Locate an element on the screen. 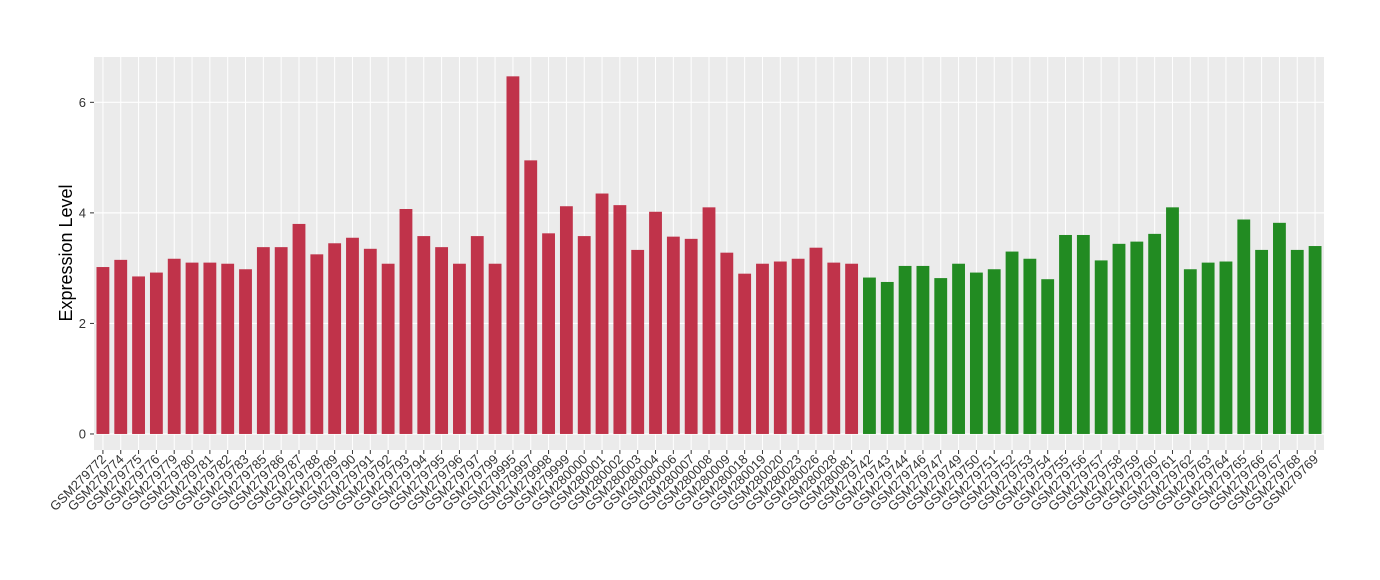 This screenshot has height=580, width=1380. y-tick-label: 0 is located at coordinates (82, 433).